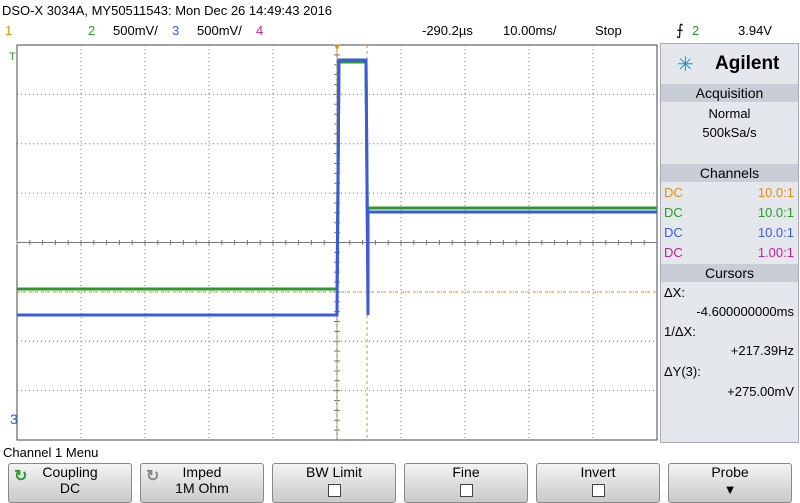 This screenshot has height=503, width=800. Describe the element at coordinates (447, 30) in the screenshot. I see `delay: -290.2µs` at that location.